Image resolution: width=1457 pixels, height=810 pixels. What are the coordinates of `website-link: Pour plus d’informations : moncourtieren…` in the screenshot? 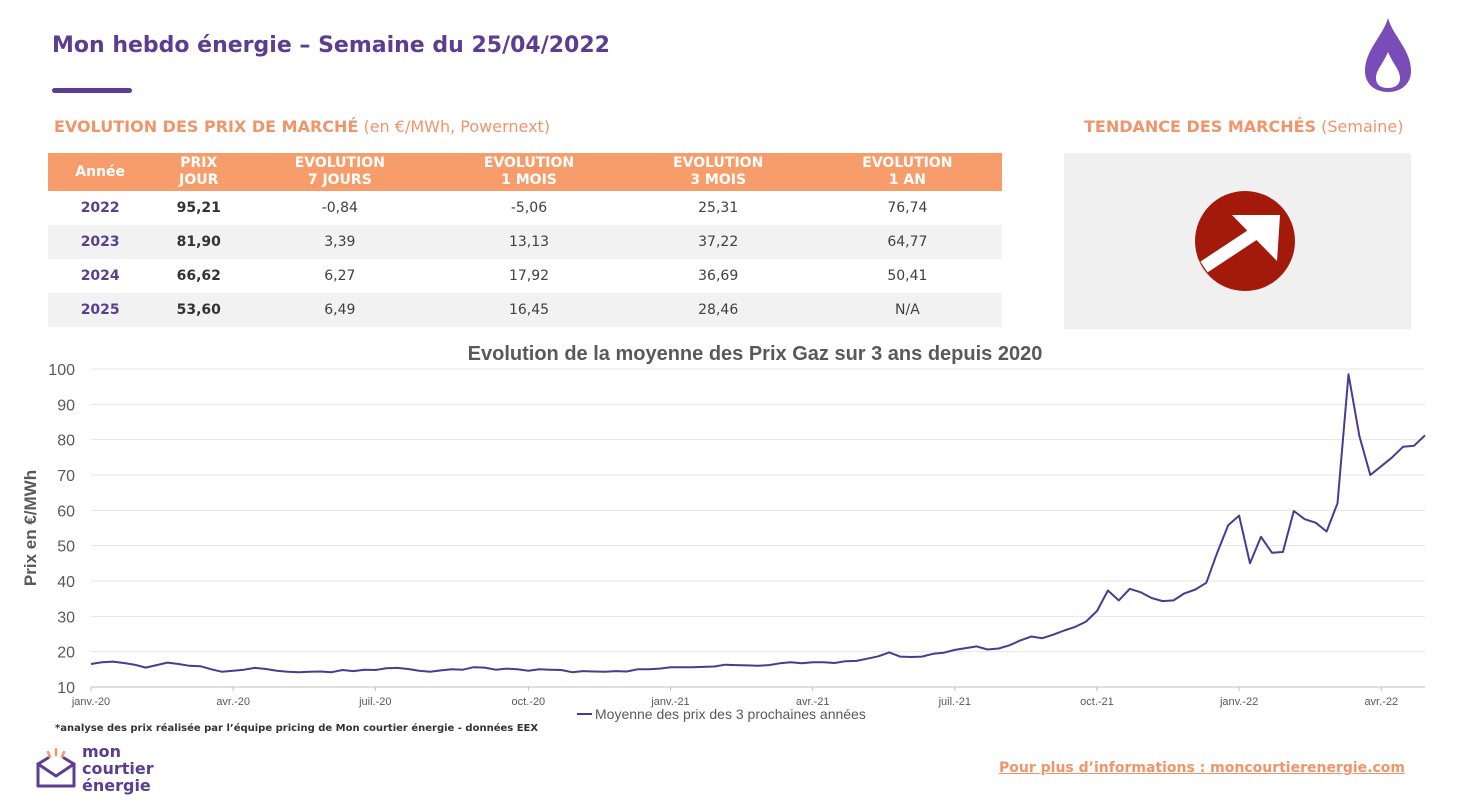 It's located at (1202, 768).